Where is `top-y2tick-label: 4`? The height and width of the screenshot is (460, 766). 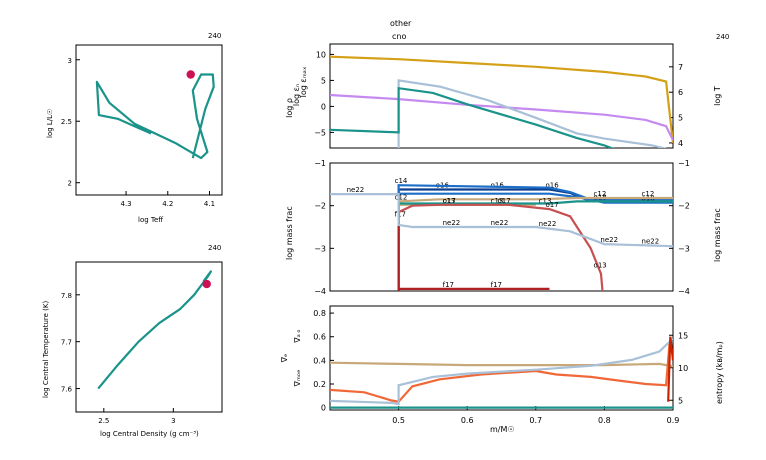 top-y2tick-label: 4 is located at coordinates (680, 143).